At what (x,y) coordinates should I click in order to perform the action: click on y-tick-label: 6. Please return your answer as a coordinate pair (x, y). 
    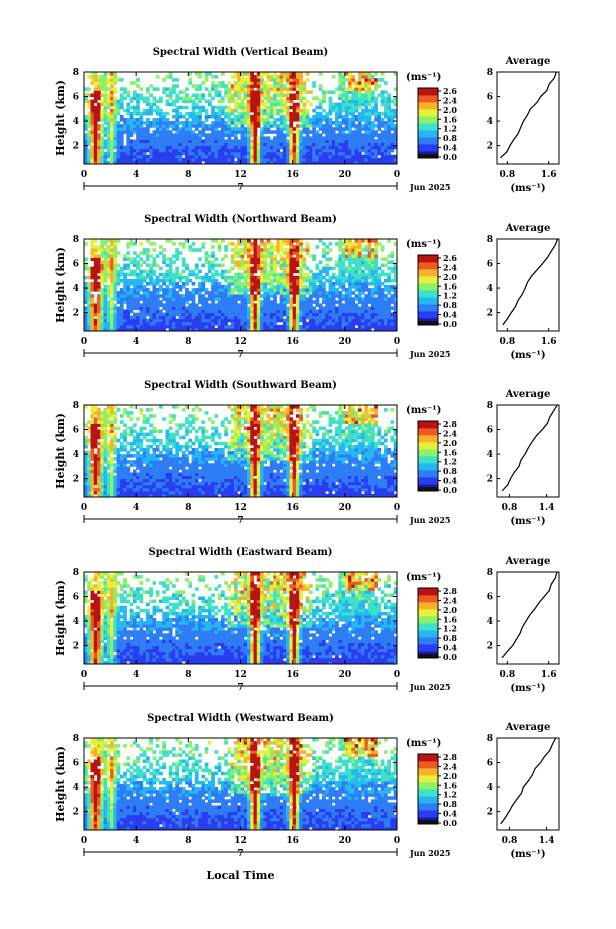
    Looking at the image, I should click on (76, 98).